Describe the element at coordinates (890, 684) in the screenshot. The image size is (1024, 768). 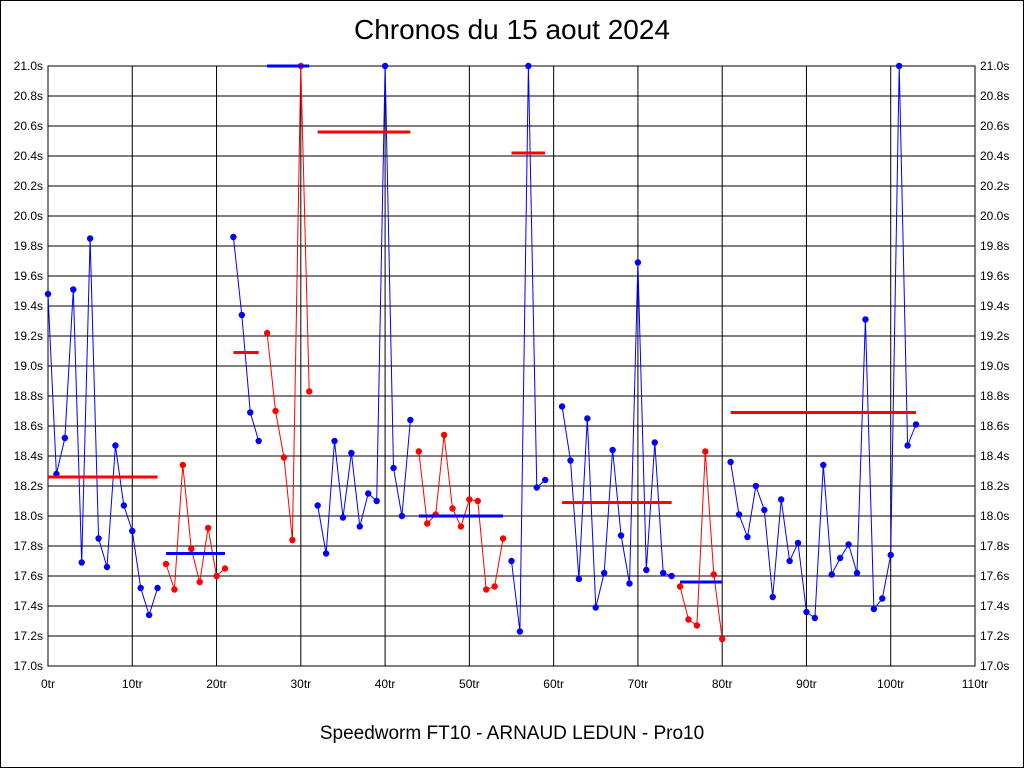
I see `x-tick-label: 100tr` at that location.